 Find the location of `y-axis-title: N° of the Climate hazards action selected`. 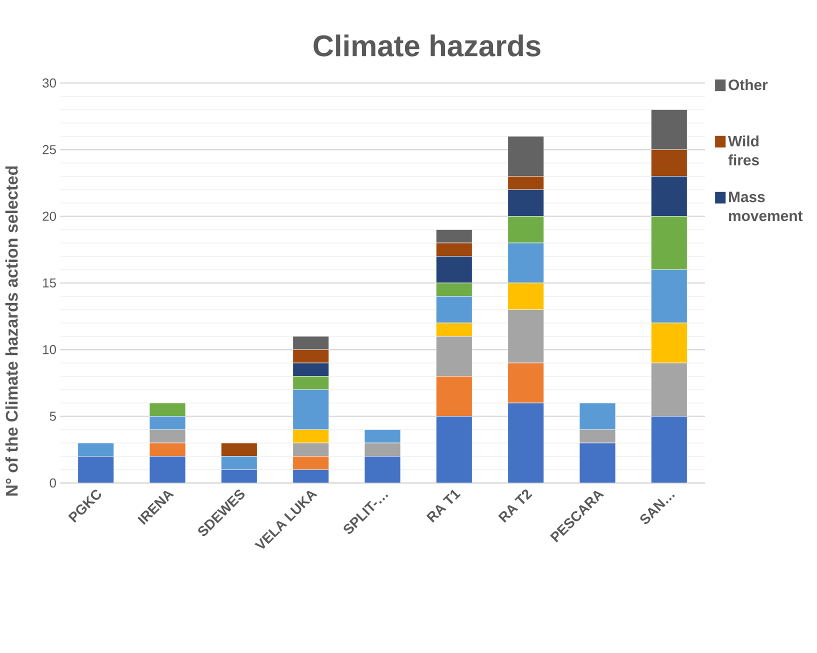

y-axis-title: N° of the Climate hazards action selected is located at coordinates (11, 331).